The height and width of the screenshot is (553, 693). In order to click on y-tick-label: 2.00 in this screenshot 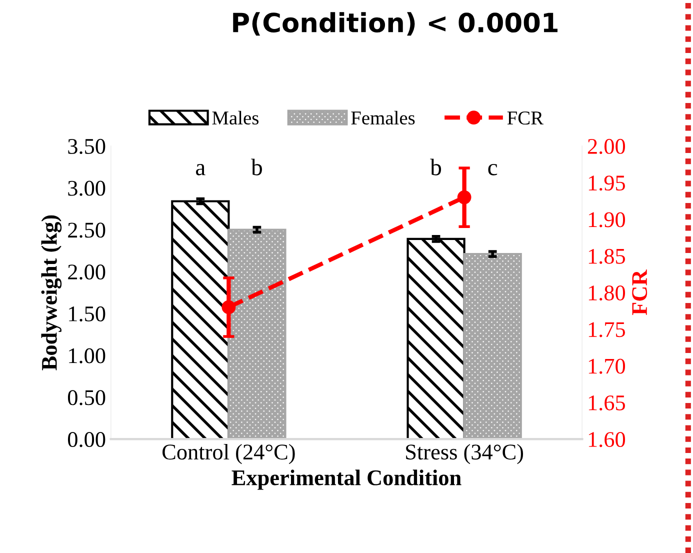, I will do `click(87, 272)`.